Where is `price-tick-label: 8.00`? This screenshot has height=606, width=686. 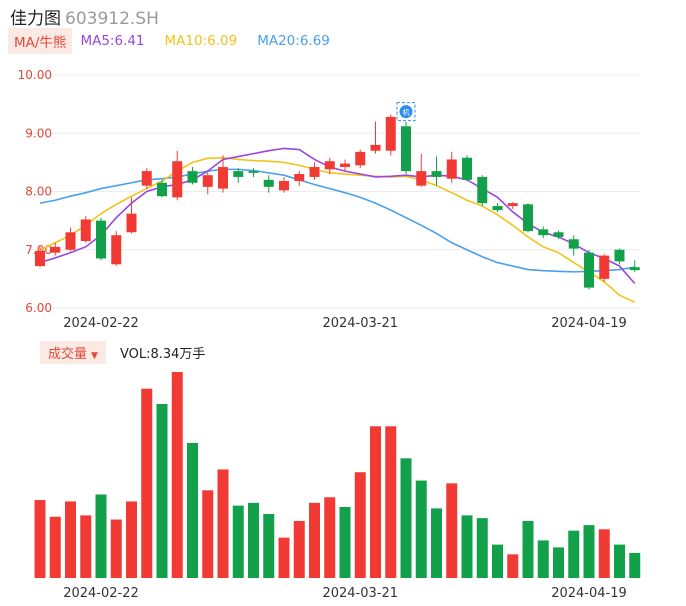
price-tick-label: 8.00 is located at coordinates (38, 192).